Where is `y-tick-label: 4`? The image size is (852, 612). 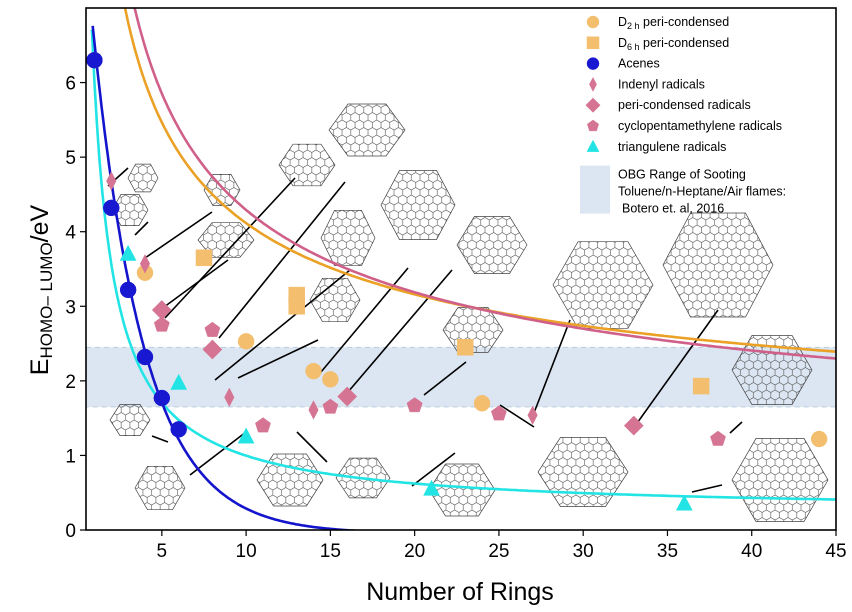
y-tick-label: 4 is located at coordinates (70, 233).